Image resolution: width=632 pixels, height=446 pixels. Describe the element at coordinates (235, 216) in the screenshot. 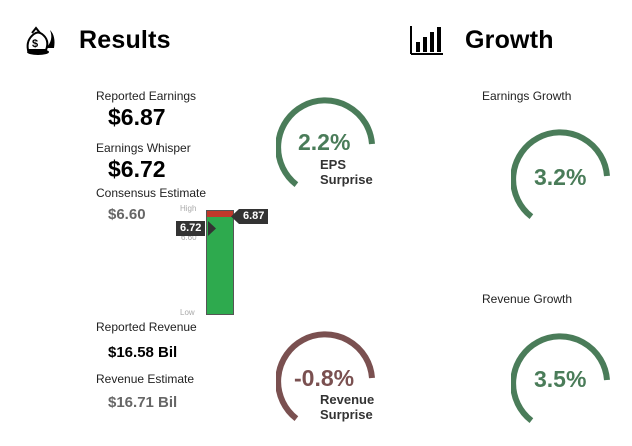

I see `reported-tag-arrow-icon` at that location.